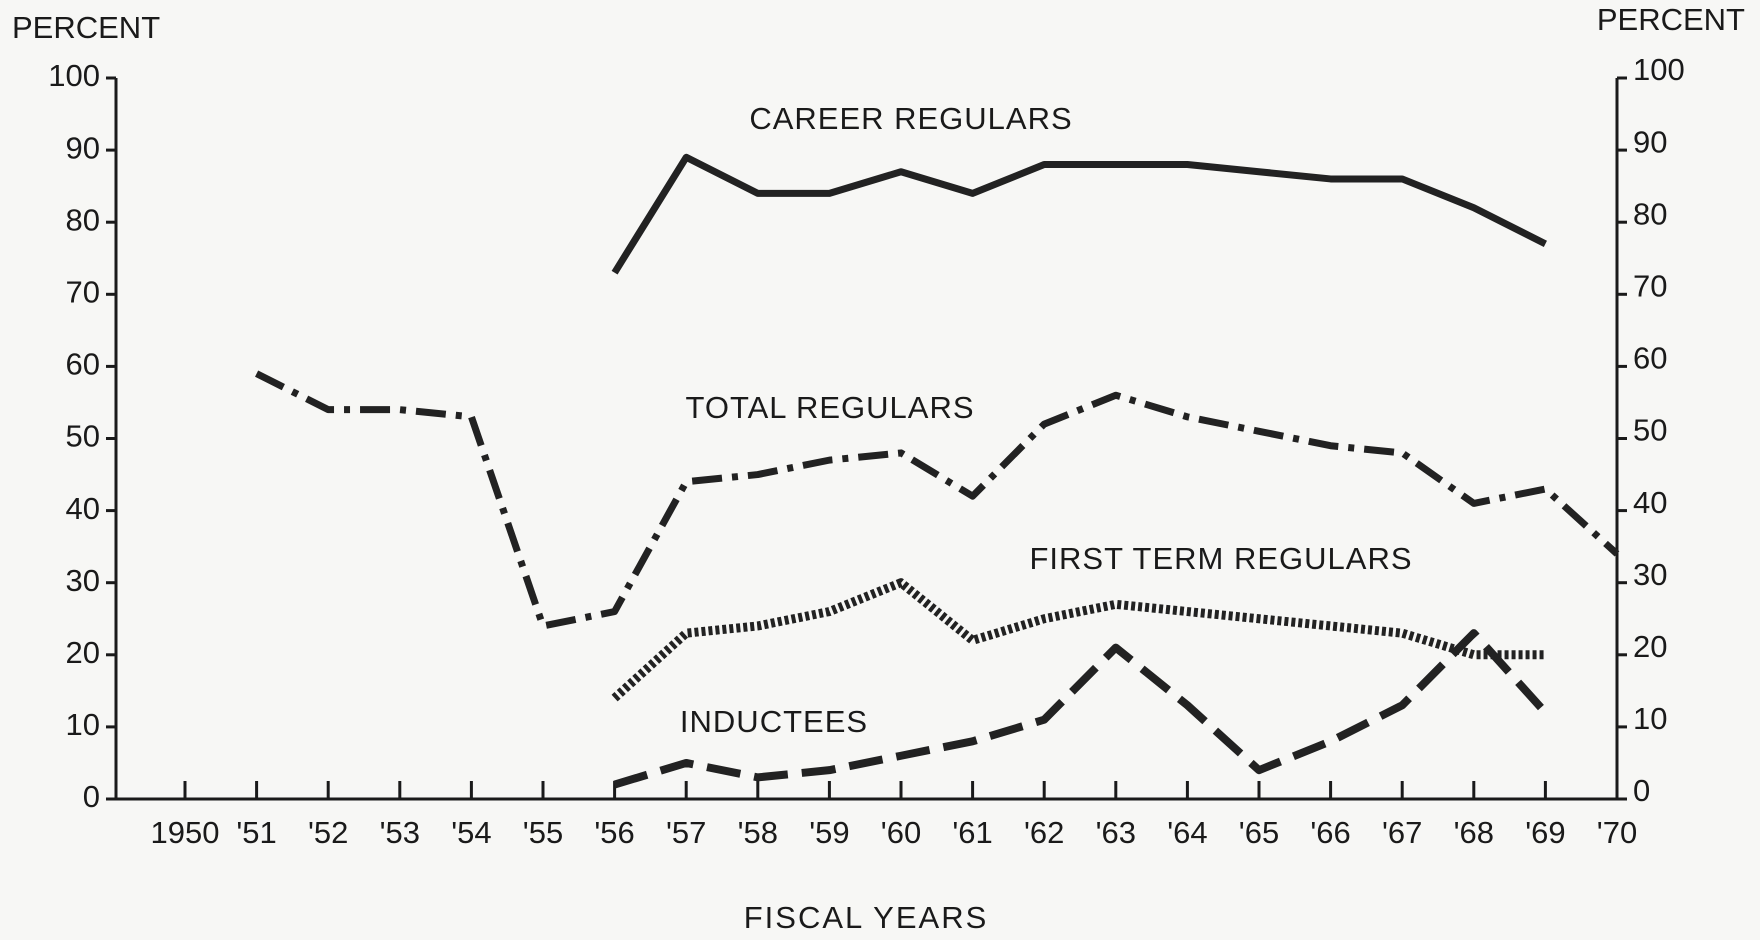 This screenshot has height=940, width=1760. I want to click on x-tick-label: '57, so click(686, 832).